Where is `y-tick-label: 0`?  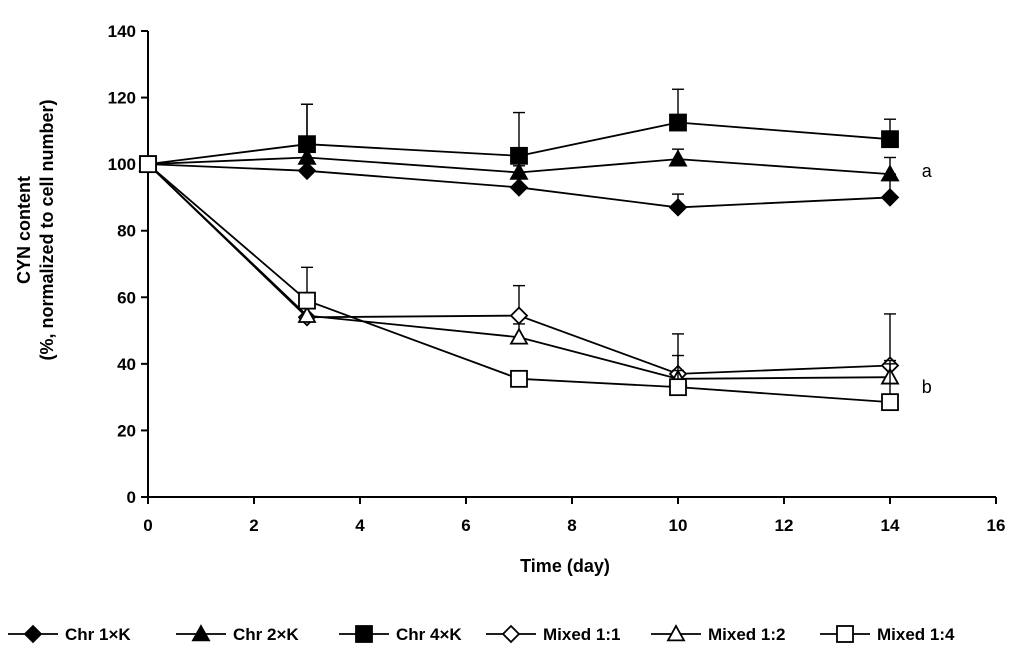 y-tick-label: 0 is located at coordinates (131, 497).